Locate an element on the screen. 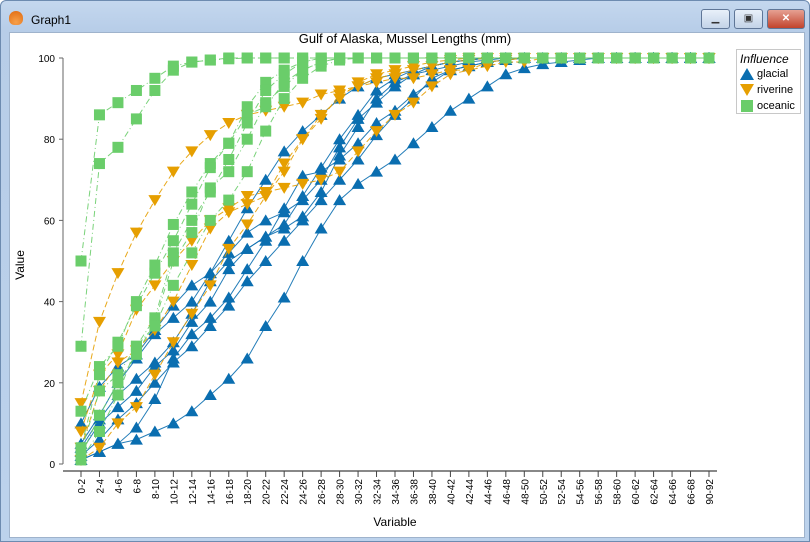 Image resolution: width=810 pixels, height=542 pixels. x-tick-label: 50-52 is located at coordinates (544, 492).